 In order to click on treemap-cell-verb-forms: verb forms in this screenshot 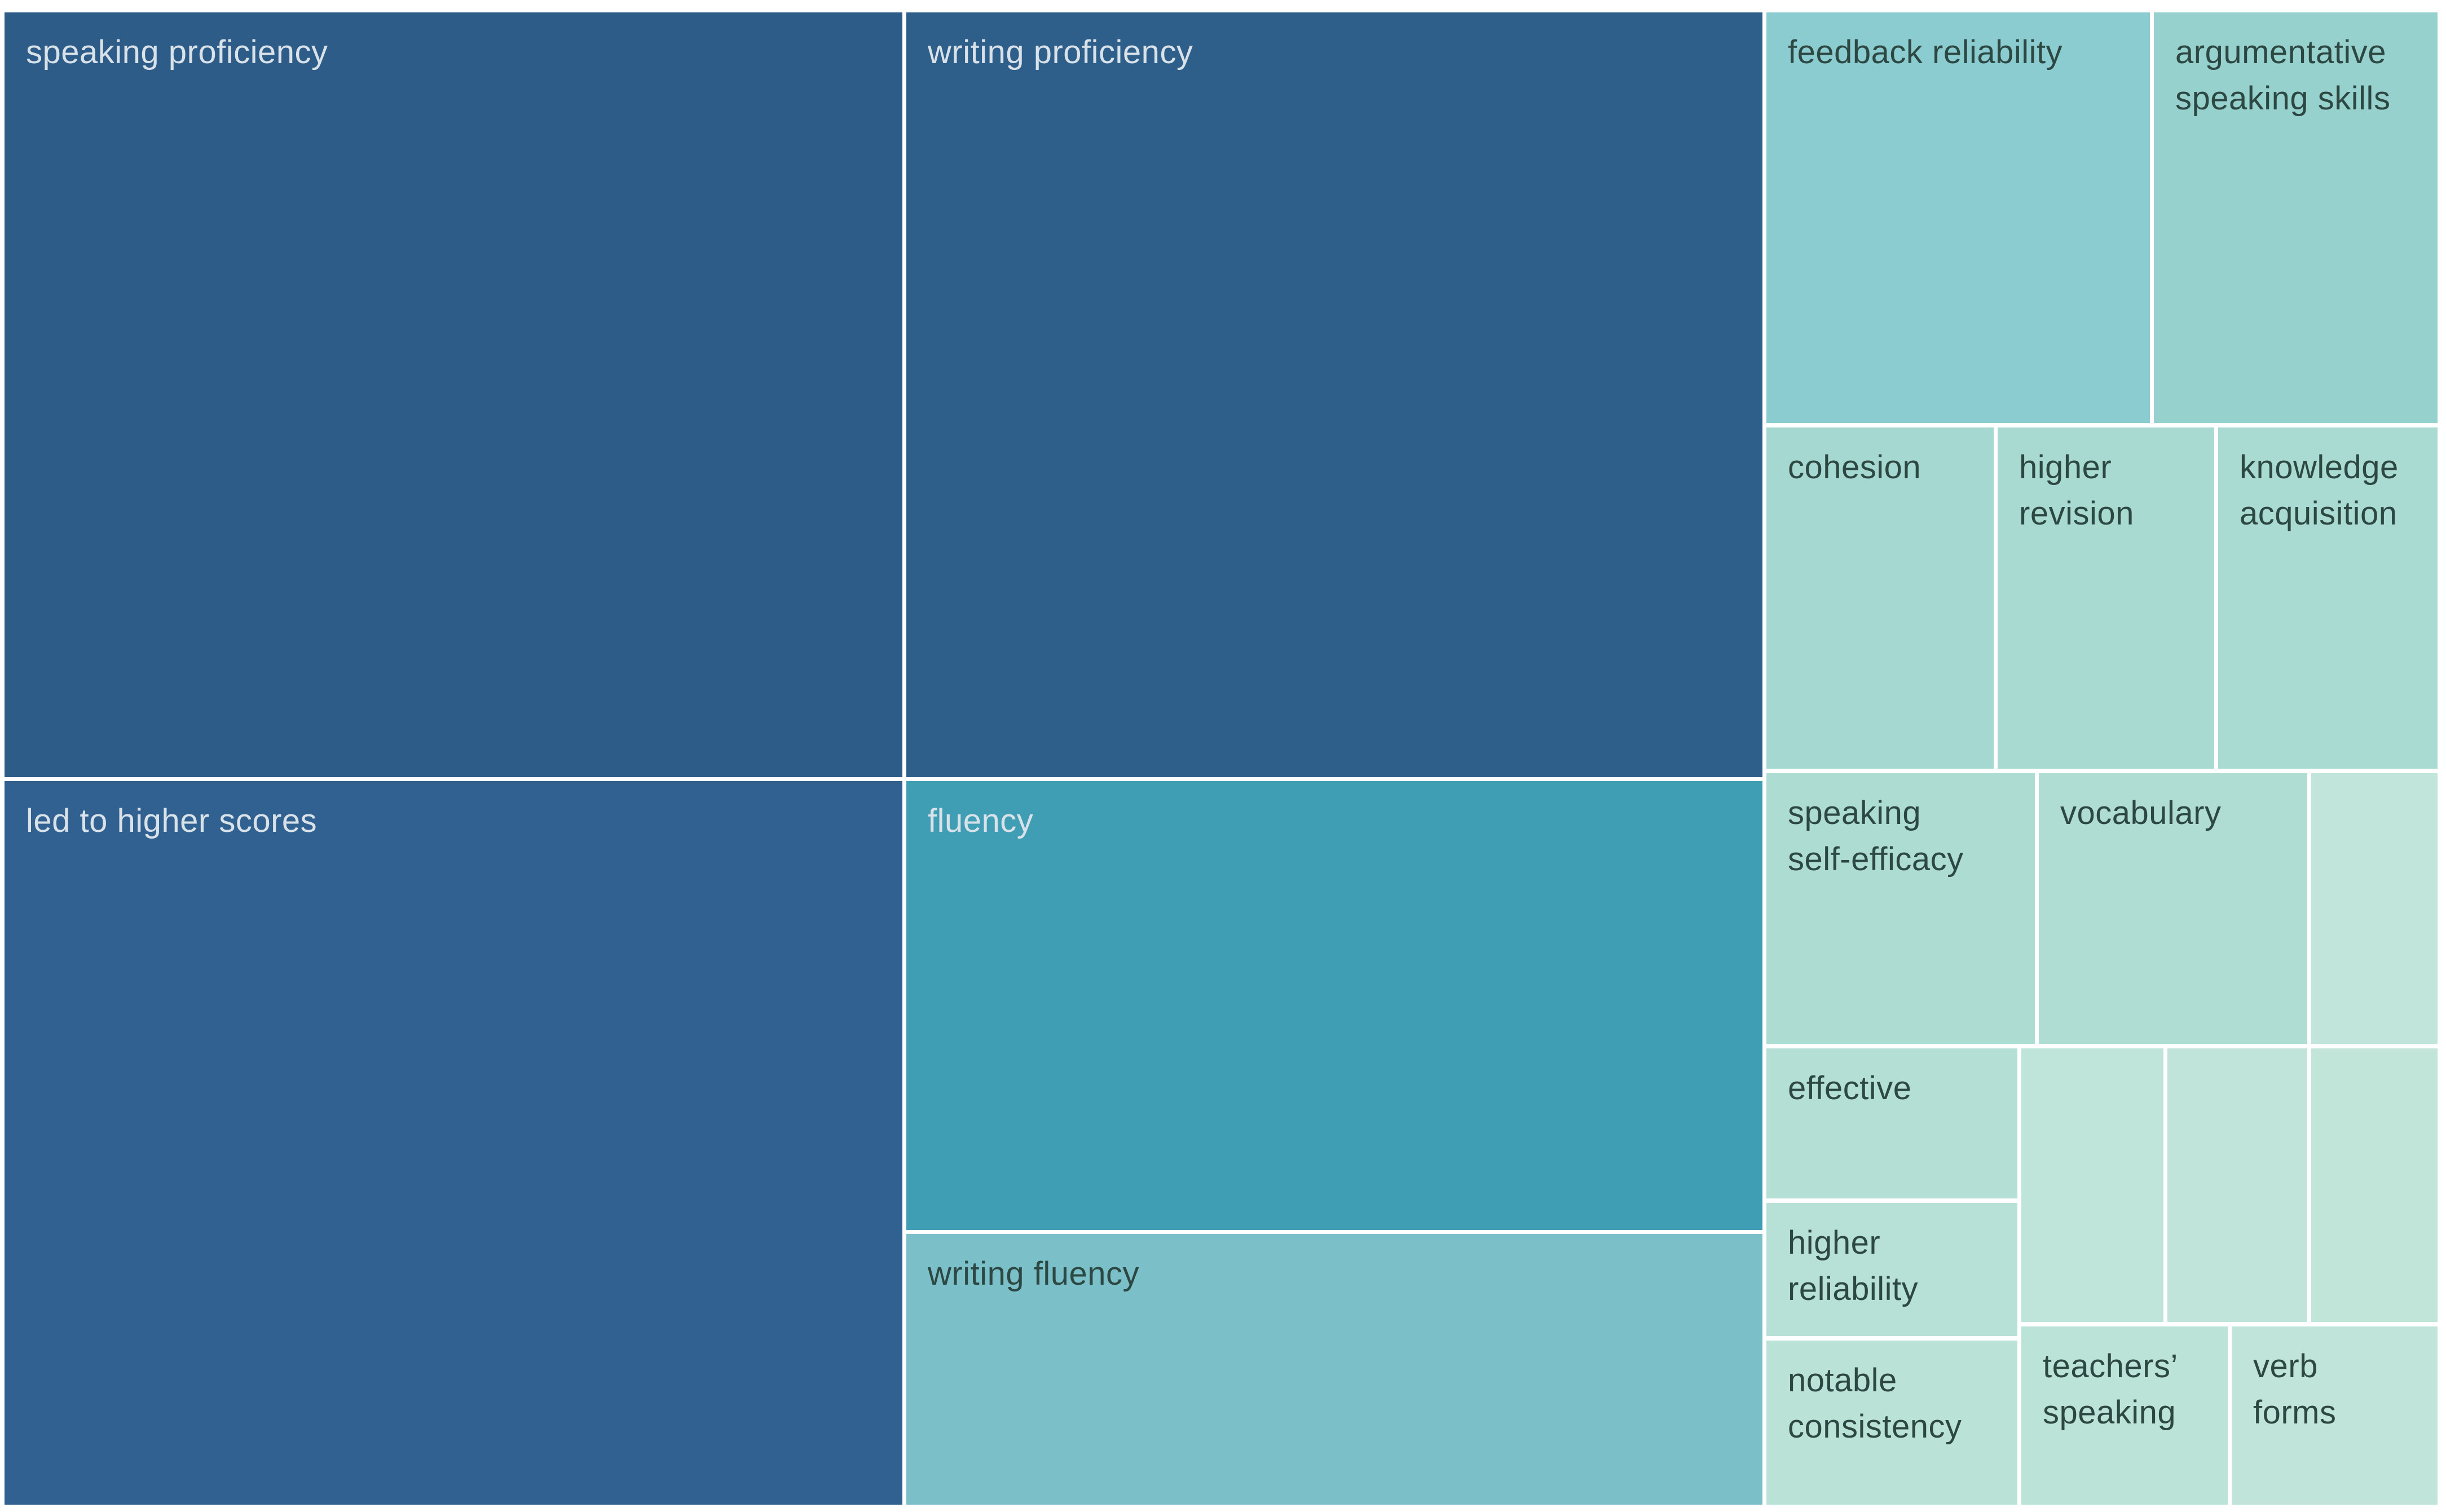, I will do `click(2335, 1415)`.